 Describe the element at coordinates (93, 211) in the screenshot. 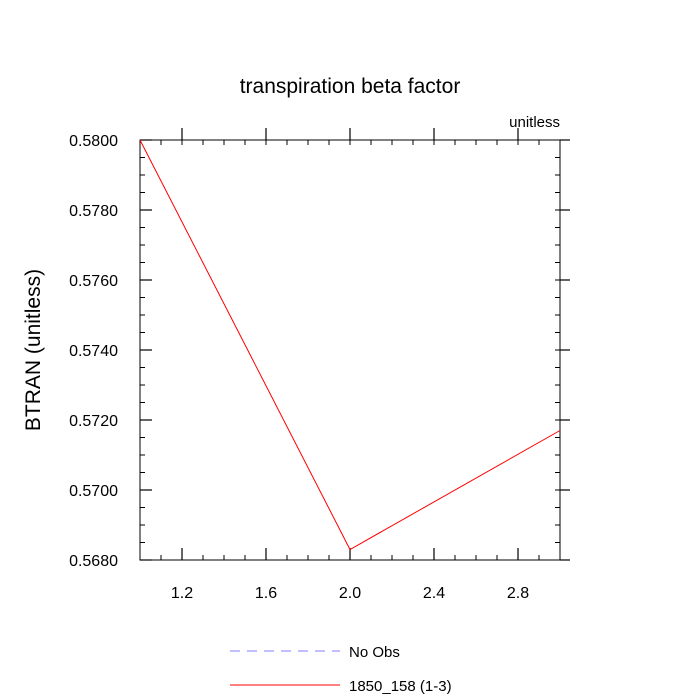

I see `y-tick-label: 0.5780` at that location.